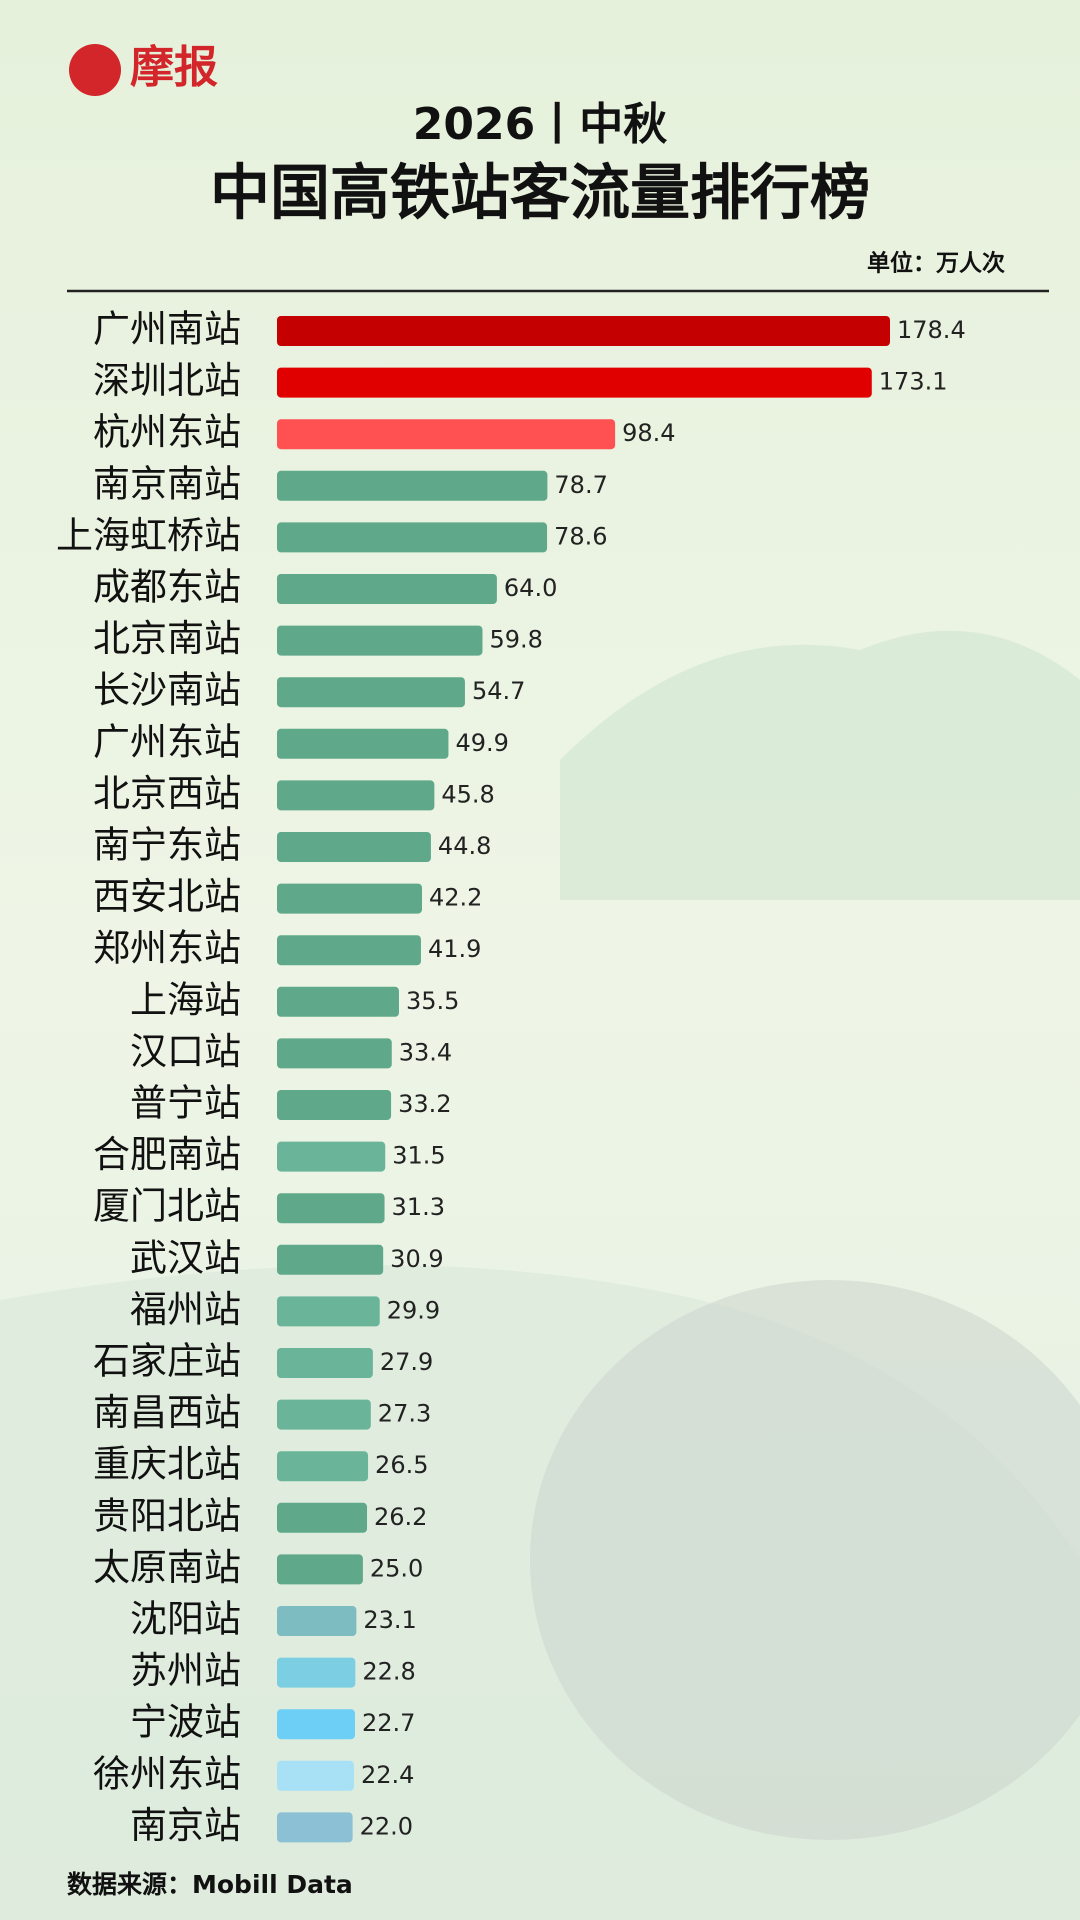 The height and width of the screenshot is (1920, 1080). I want to click on category-label: 福州站, so click(185, 1309).